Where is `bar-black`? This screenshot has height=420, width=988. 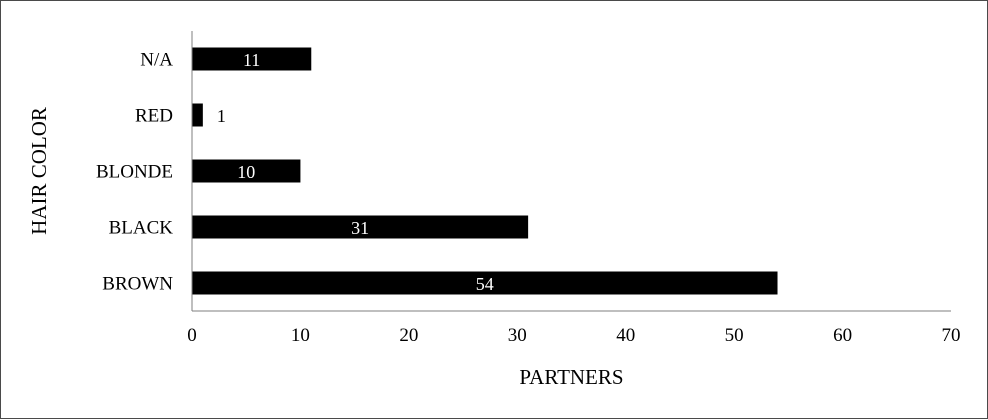
bar-black is located at coordinates (360, 227).